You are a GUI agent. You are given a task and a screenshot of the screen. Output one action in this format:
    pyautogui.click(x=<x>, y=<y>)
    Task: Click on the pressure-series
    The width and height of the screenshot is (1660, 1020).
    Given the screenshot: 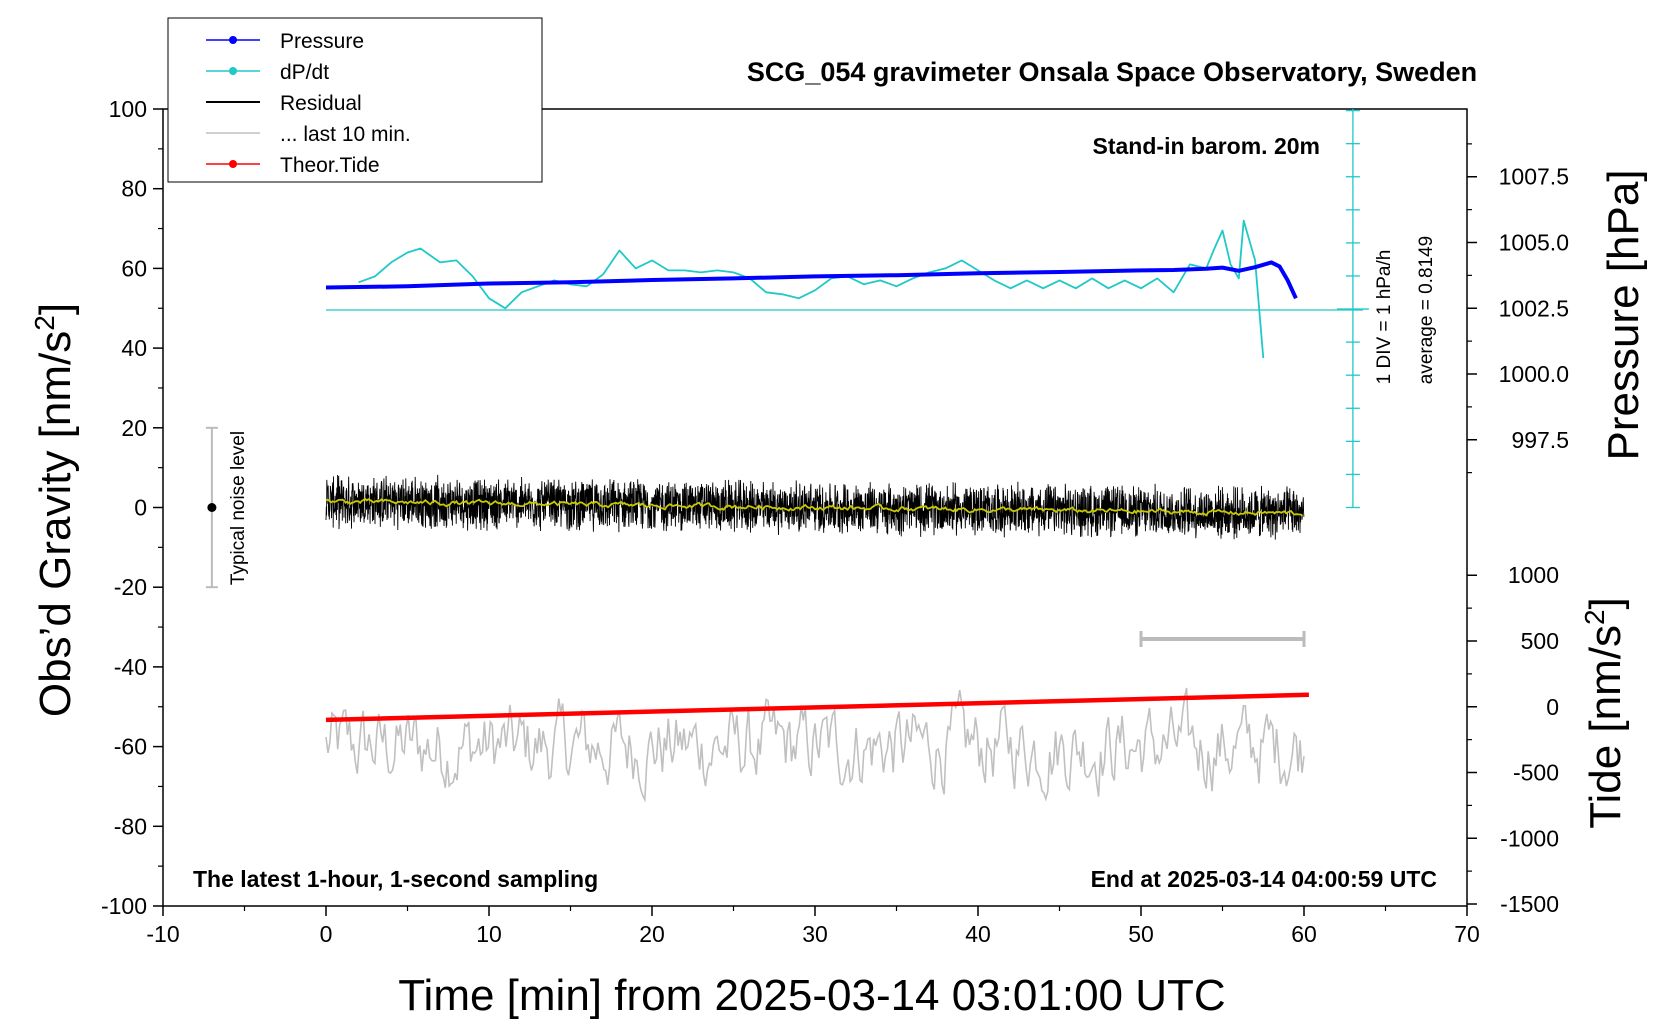 What is the action you would take?
    pyautogui.click(x=811, y=280)
    